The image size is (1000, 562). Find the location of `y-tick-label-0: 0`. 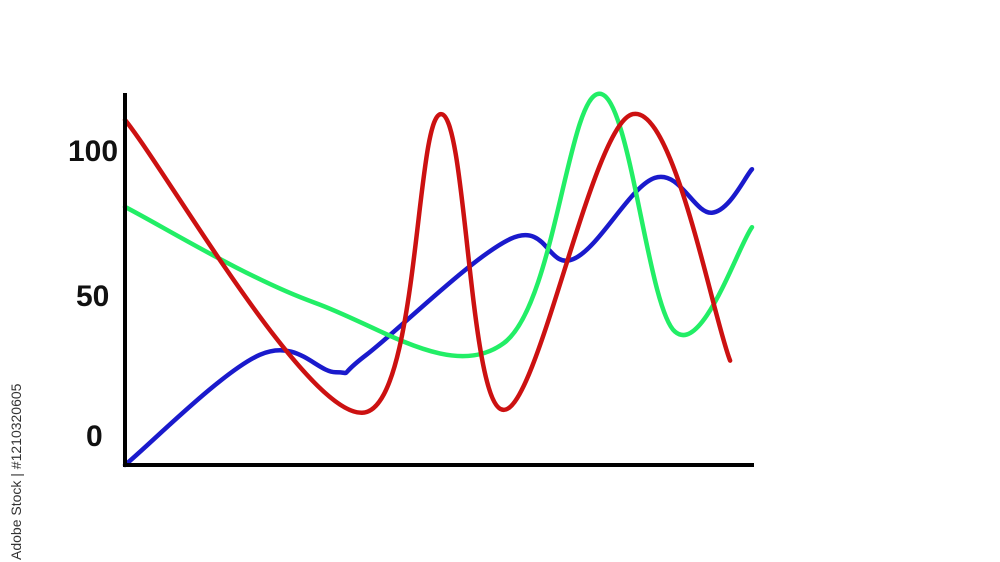

y-tick-label-0: 0 is located at coordinates (94, 436).